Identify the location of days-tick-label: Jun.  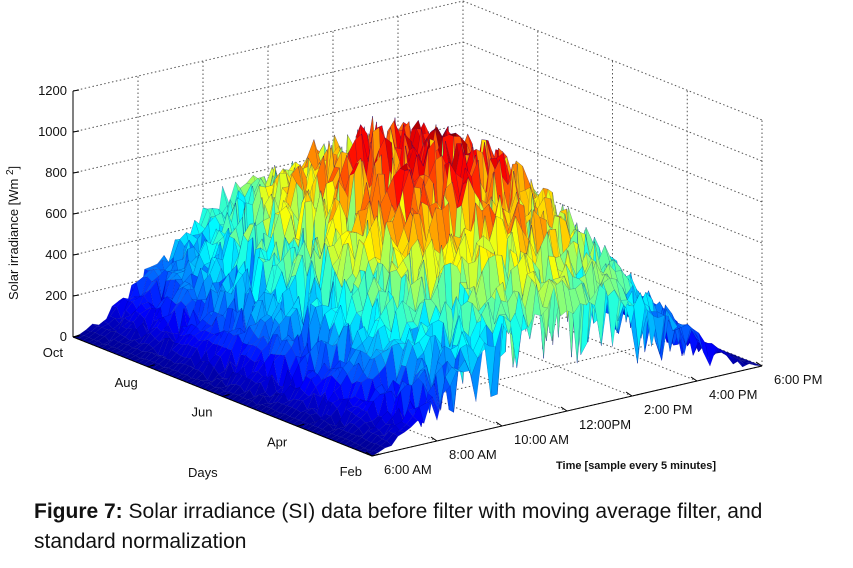
(202, 412).